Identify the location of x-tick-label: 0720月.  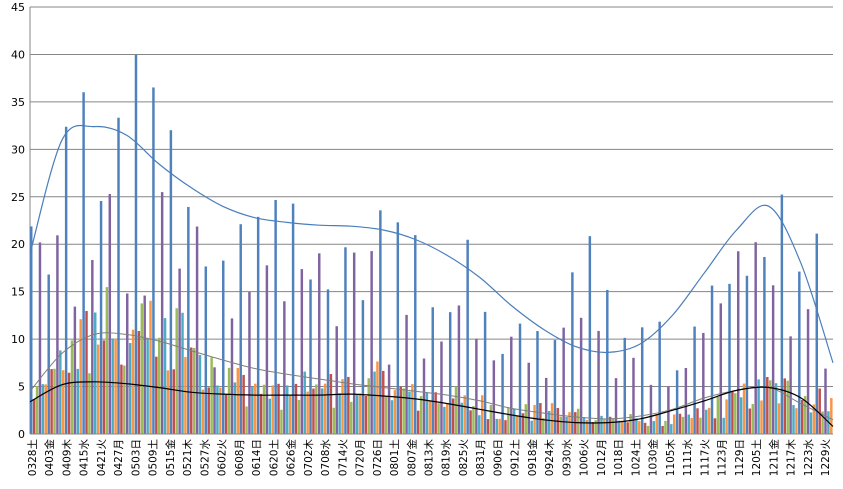
(361, 457).